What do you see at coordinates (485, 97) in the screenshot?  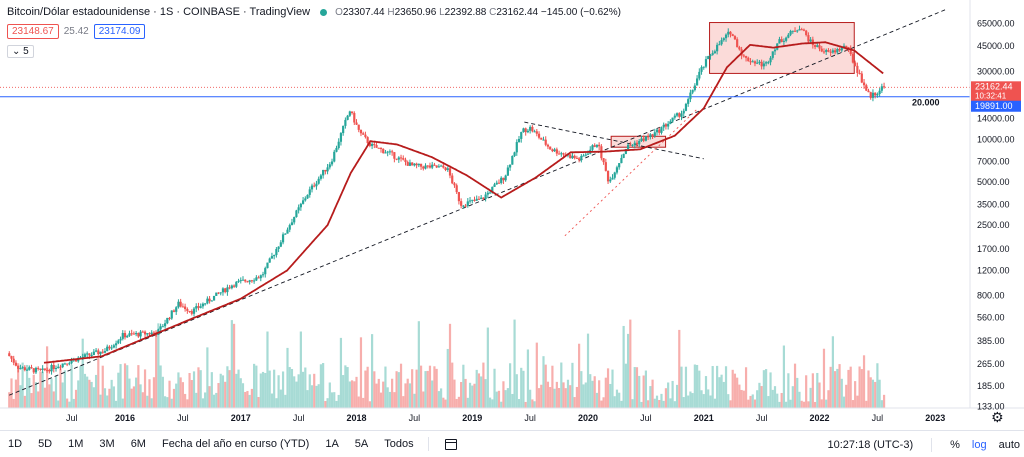 I see `horizontal-line: 20.000` at bounding box center [485, 97].